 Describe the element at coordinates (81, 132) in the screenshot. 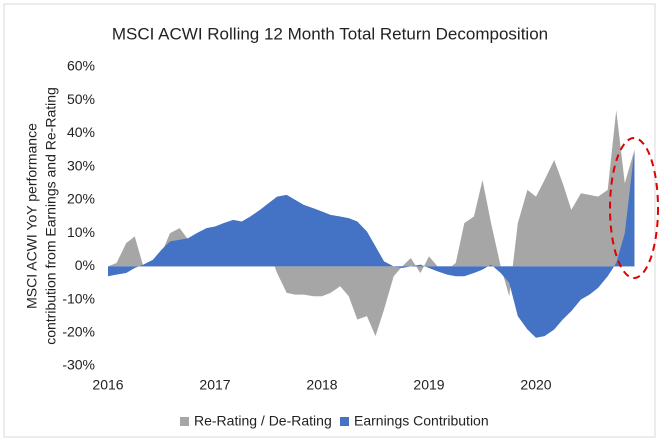

I see `y-tick-label: 40%` at that location.